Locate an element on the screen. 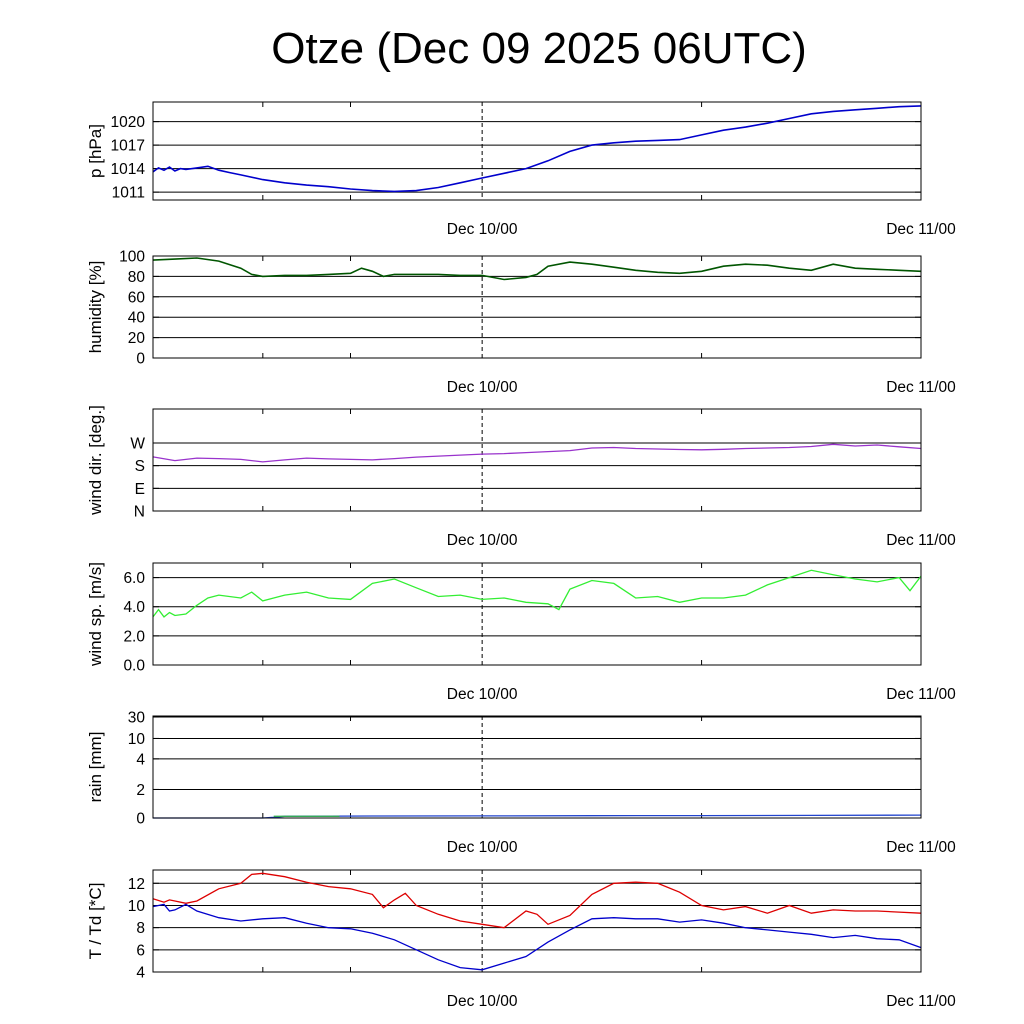 The width and height of the screenshot is (1024, 1024). y-tick-label: 1014 is located at coordinates (128, 169).